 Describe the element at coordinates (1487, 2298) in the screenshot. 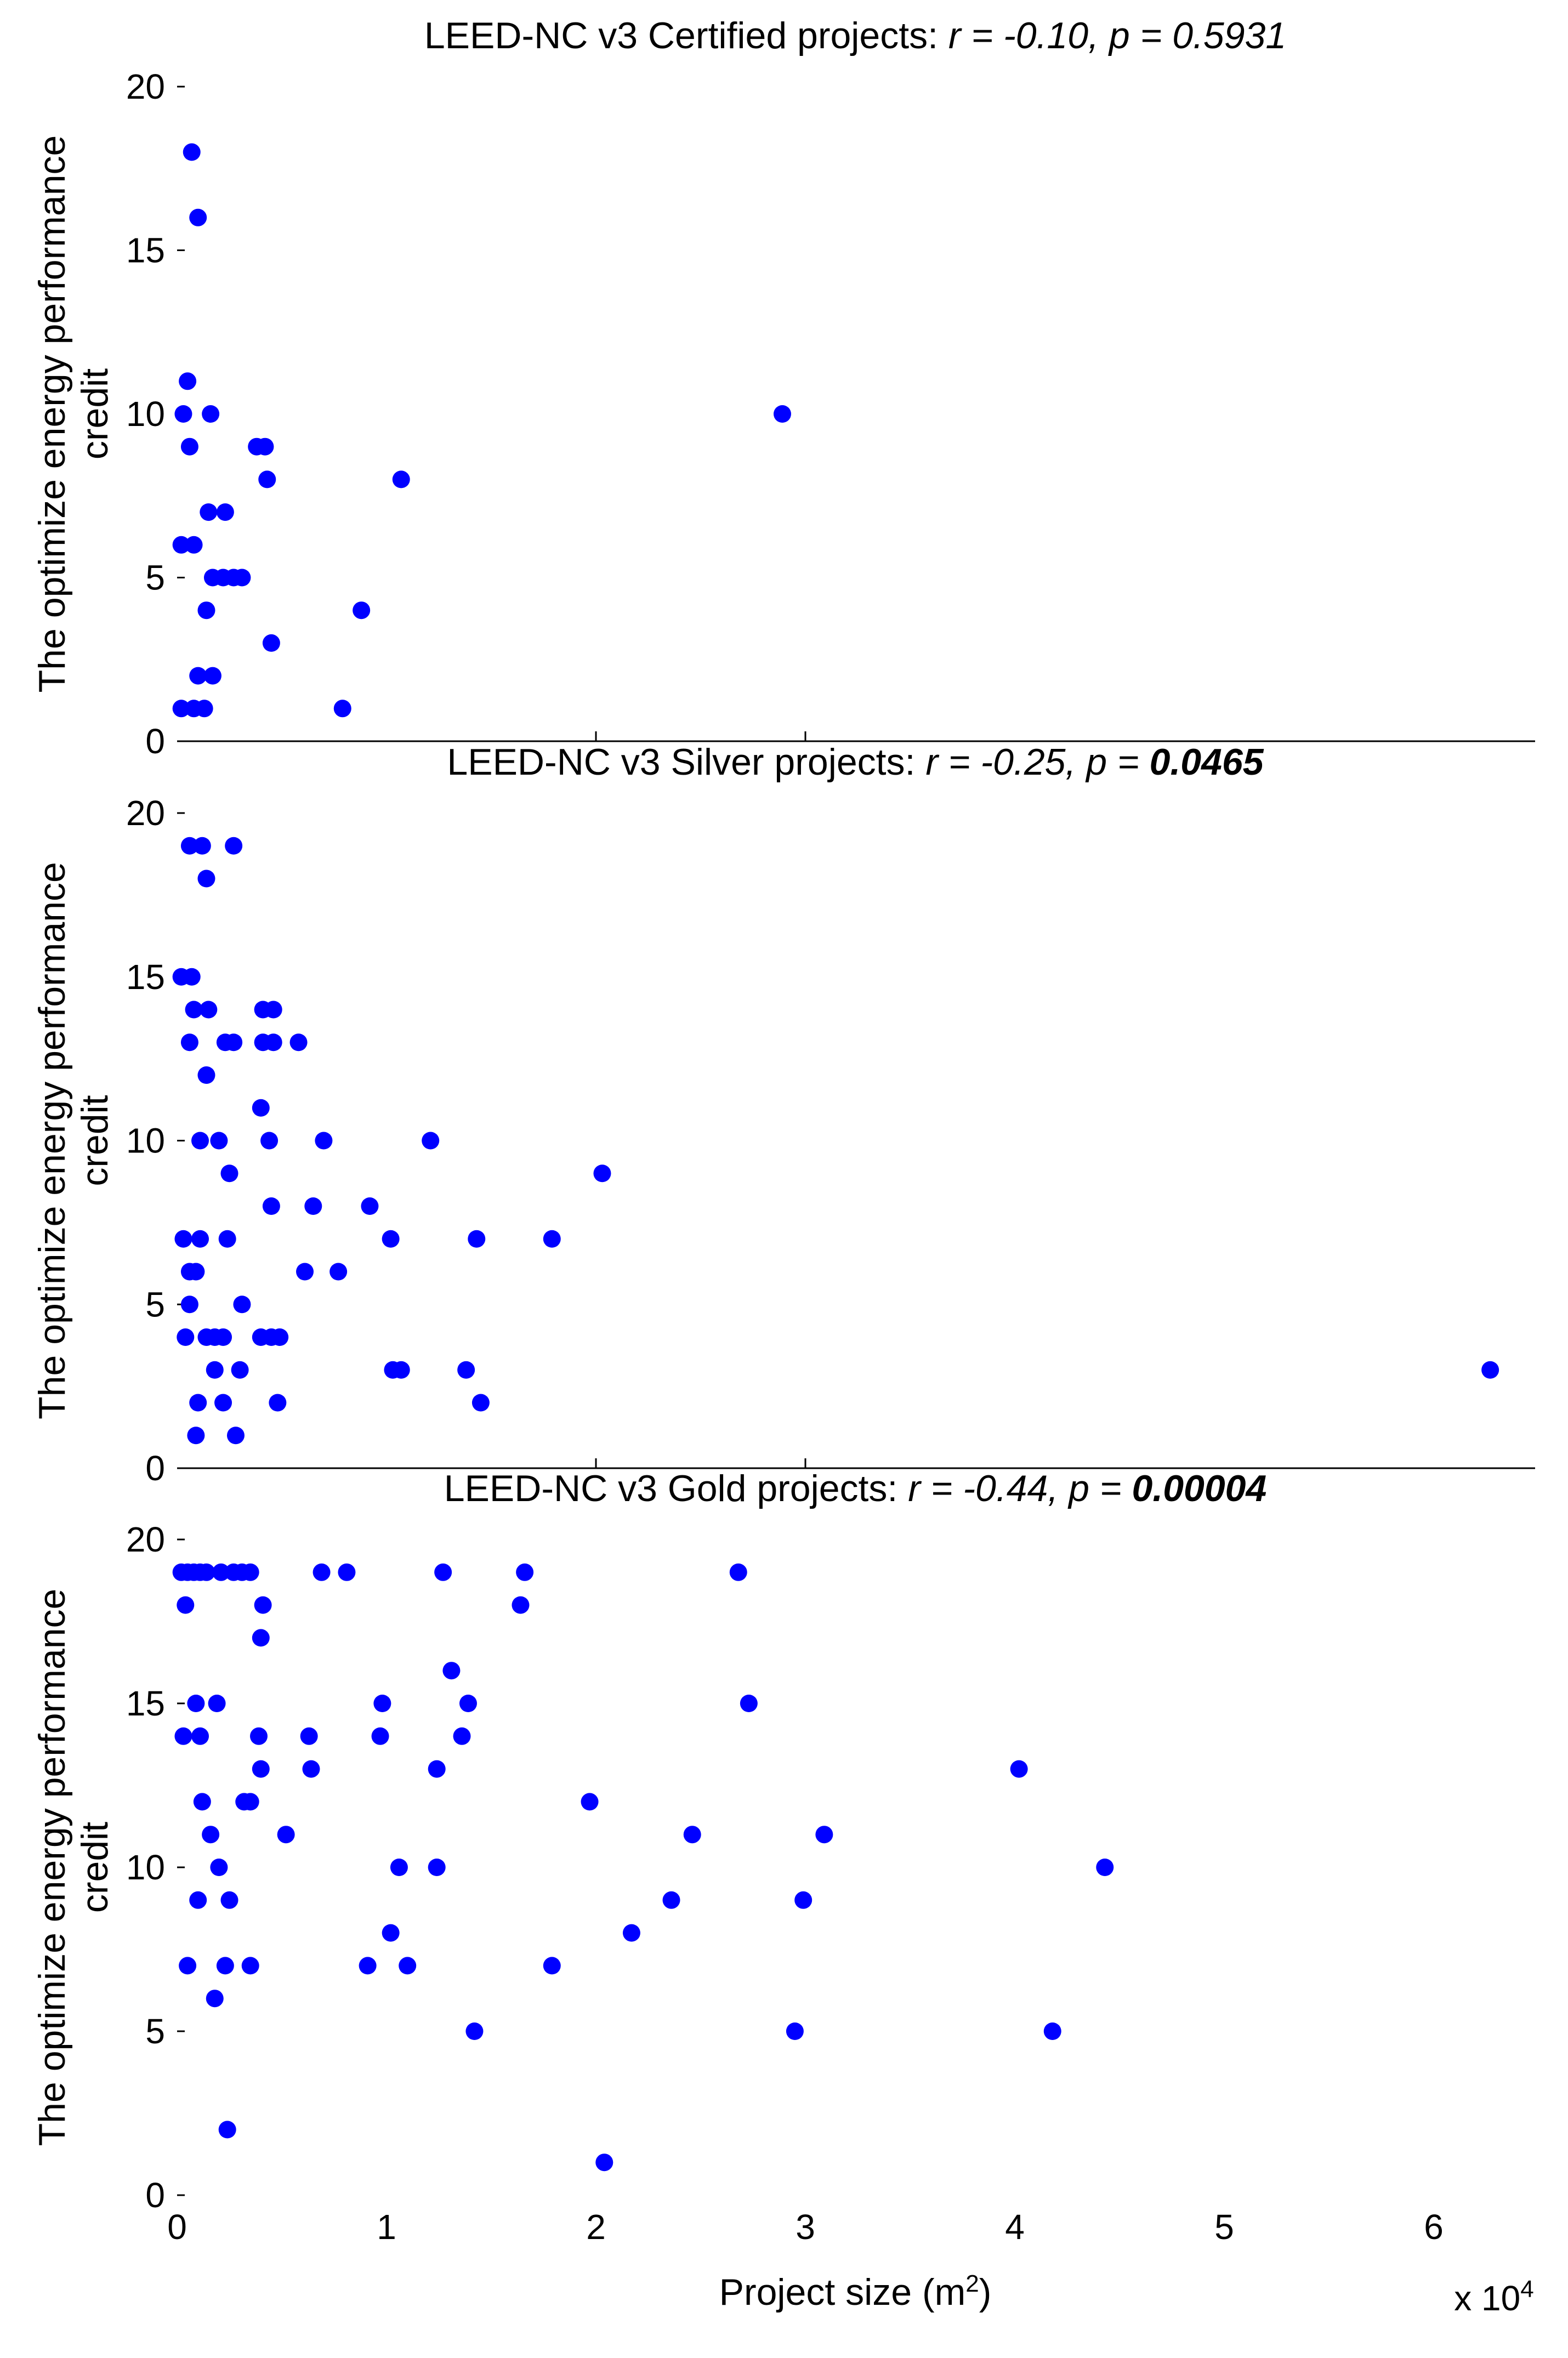

I see `multiplier-base: x 10` at that location.